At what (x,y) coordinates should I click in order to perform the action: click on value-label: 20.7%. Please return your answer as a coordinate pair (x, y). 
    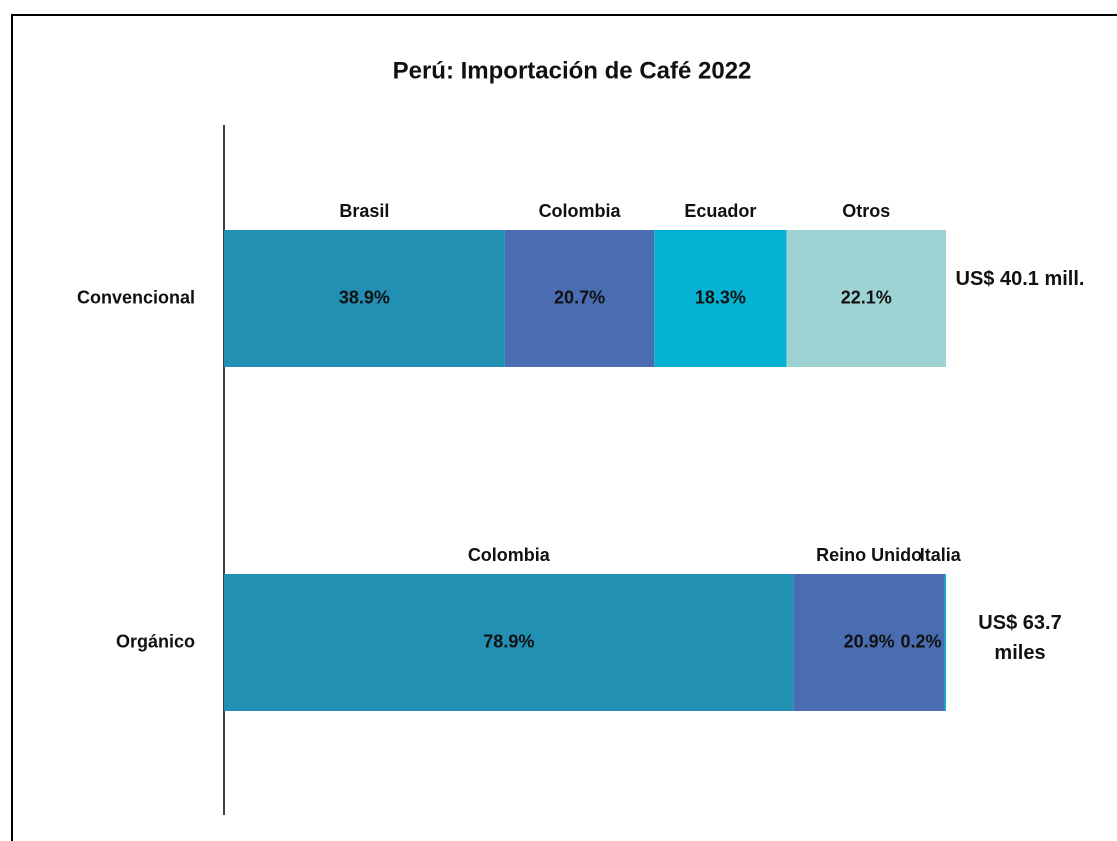
    Looking at the image, I should click on (579, 297).